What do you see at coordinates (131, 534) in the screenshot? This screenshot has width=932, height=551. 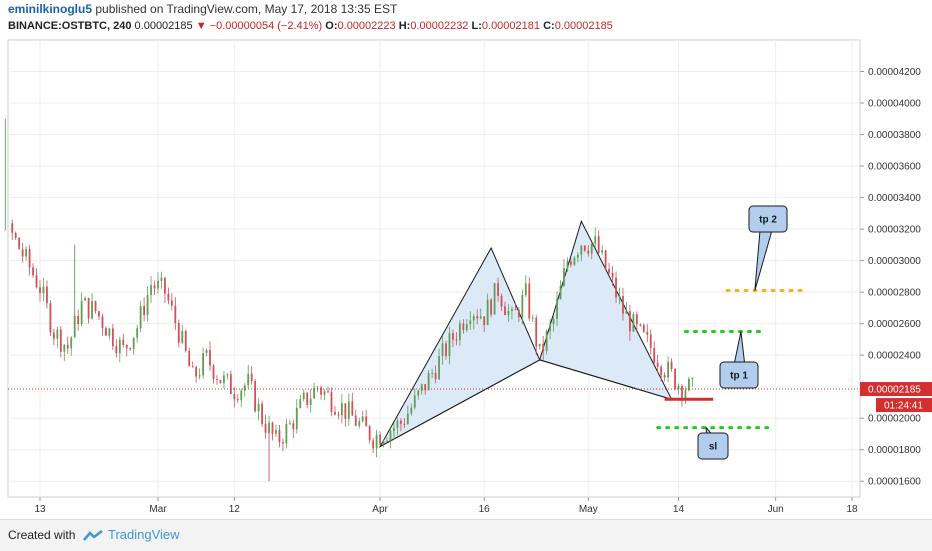 I see `tradingview-logo: TradingView` at bounding box center [131, 534].